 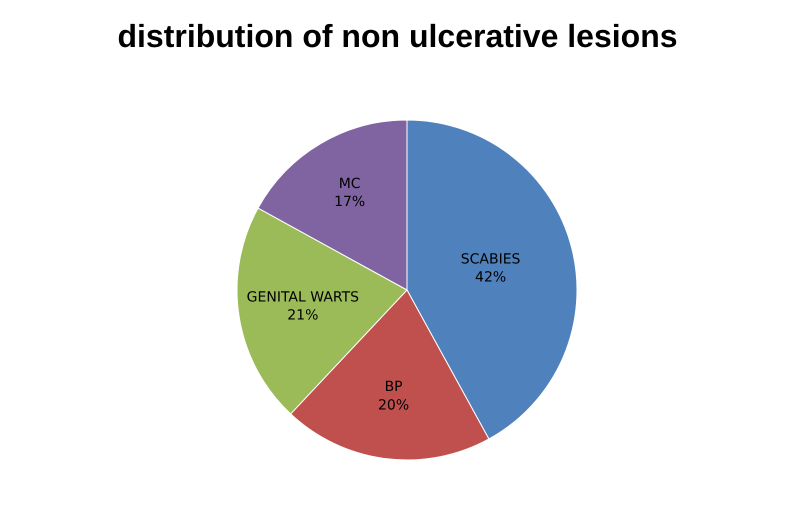 I want to click on slice-label: SCABIES, so click(x=490, y=259).